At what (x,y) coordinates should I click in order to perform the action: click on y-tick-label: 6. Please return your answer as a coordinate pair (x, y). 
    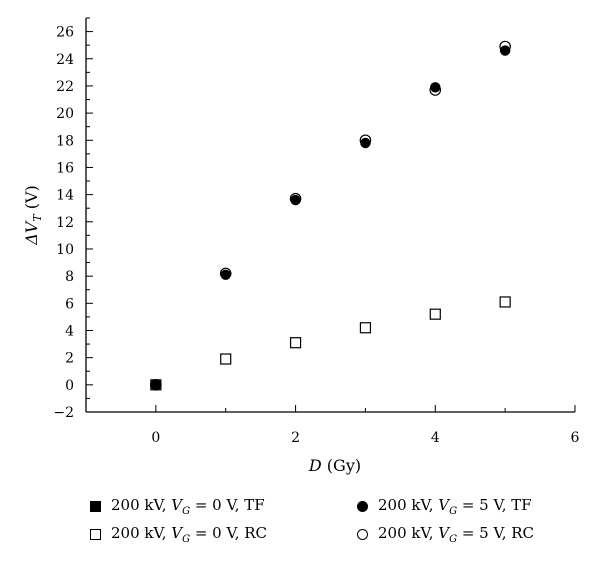
    Looking at the image, I should click on (69, 304).